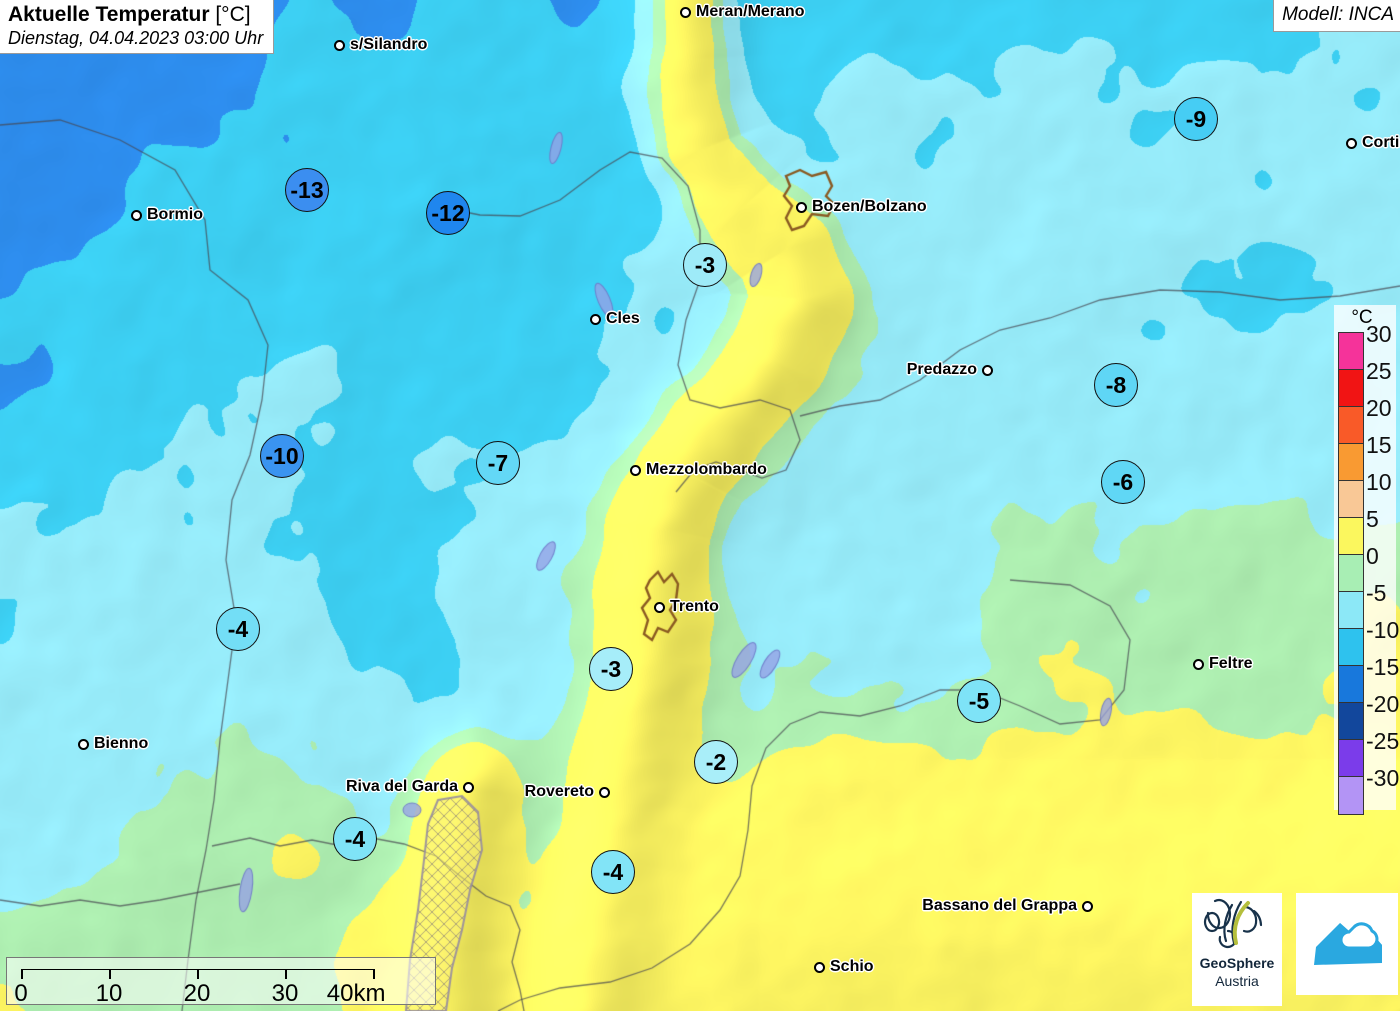 The width and height of the screenshot is (1400, 1011). I want to click on colorbar-band: 20, so click(1365, 419).